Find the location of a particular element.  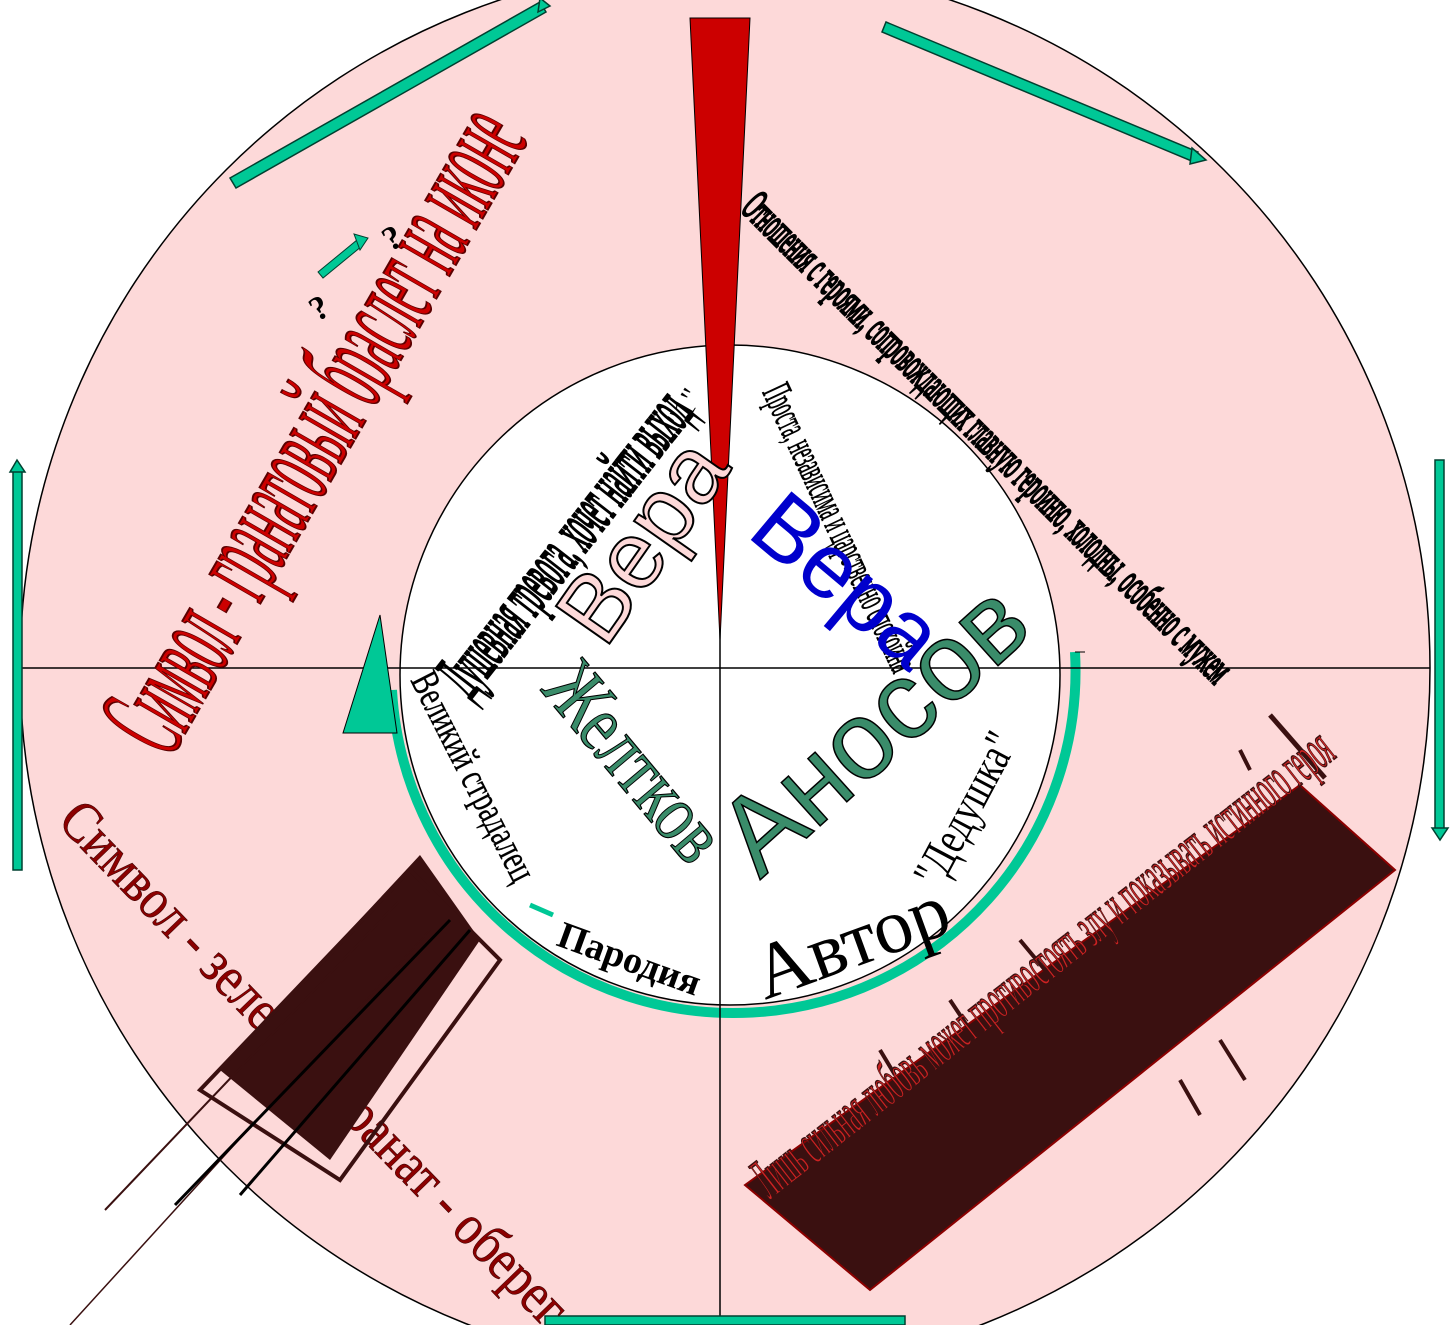

red-needle-icon is located at coordinates (720, 329).